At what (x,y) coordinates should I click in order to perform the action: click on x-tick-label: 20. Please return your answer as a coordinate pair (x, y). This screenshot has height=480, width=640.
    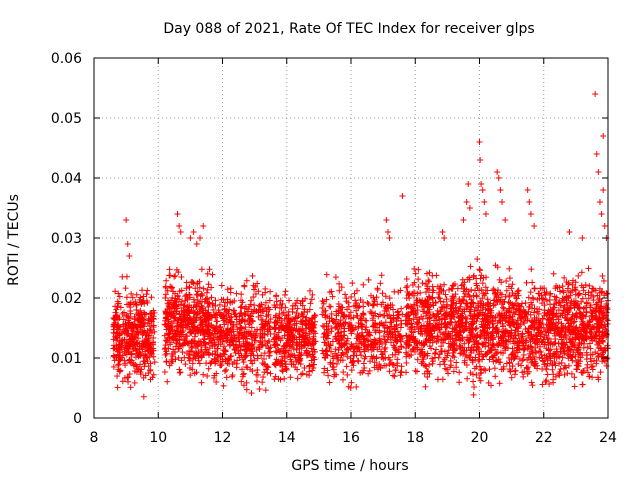
    Looking at the image, I should click on (480, 438).